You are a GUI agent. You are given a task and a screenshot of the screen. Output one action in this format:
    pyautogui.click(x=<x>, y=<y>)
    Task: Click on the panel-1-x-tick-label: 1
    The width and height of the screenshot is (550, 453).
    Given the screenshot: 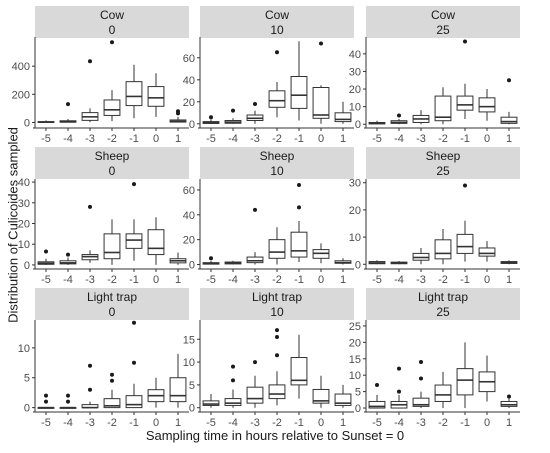 What is the action you would take?
    pyautogui.click(x=178, y=139)
    